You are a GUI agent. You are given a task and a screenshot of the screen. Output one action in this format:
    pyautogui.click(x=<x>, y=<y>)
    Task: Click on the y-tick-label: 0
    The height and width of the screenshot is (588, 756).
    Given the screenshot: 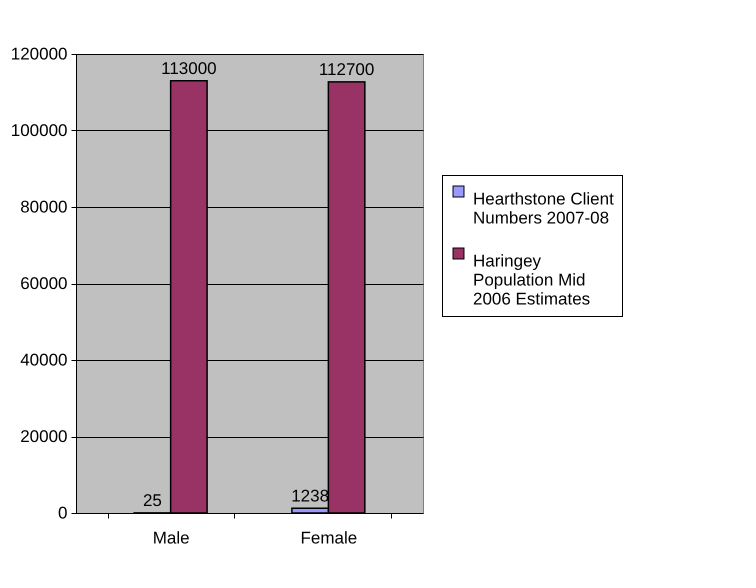 What is the action you would take?
    pyautogui.click(x=63, y=513)
    